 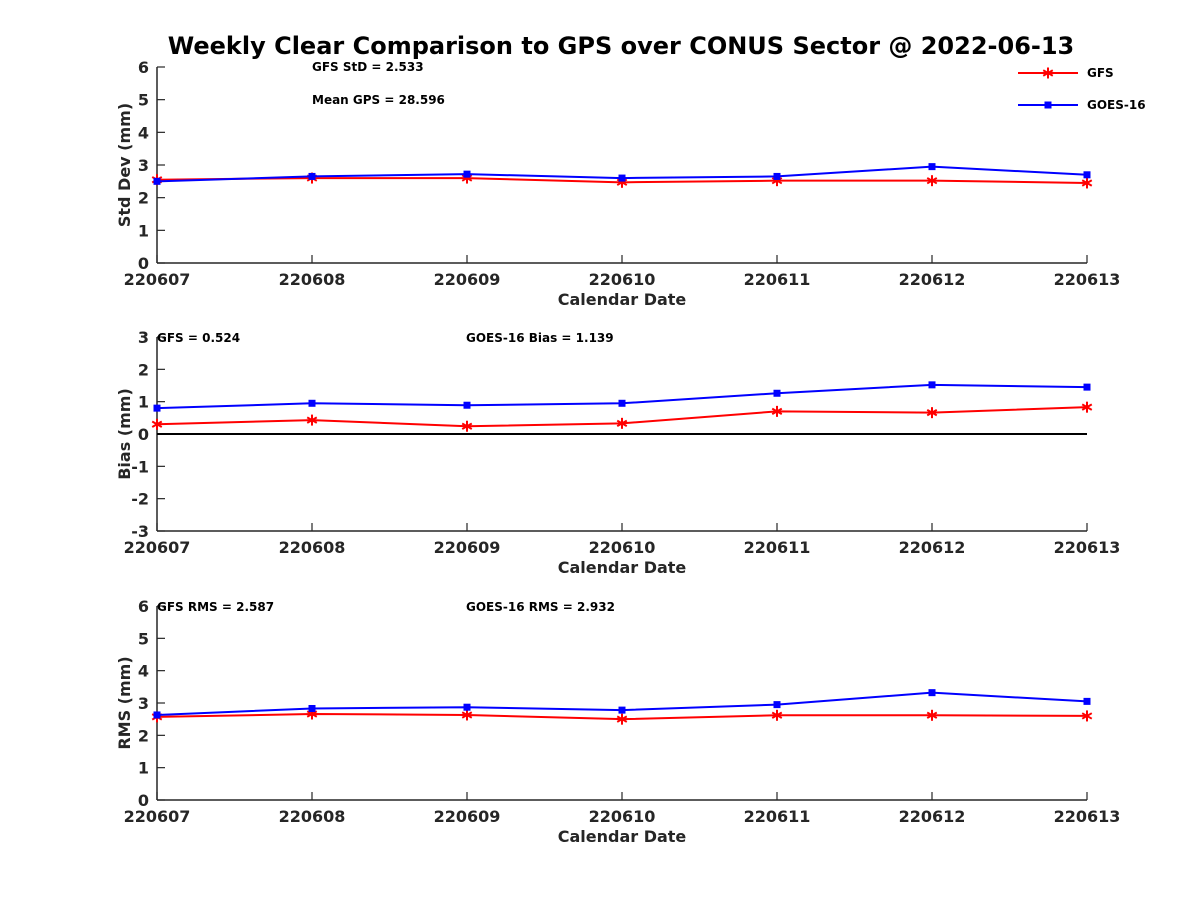 I want to click on y-tick-label: -2, so click(x=140, y=499).